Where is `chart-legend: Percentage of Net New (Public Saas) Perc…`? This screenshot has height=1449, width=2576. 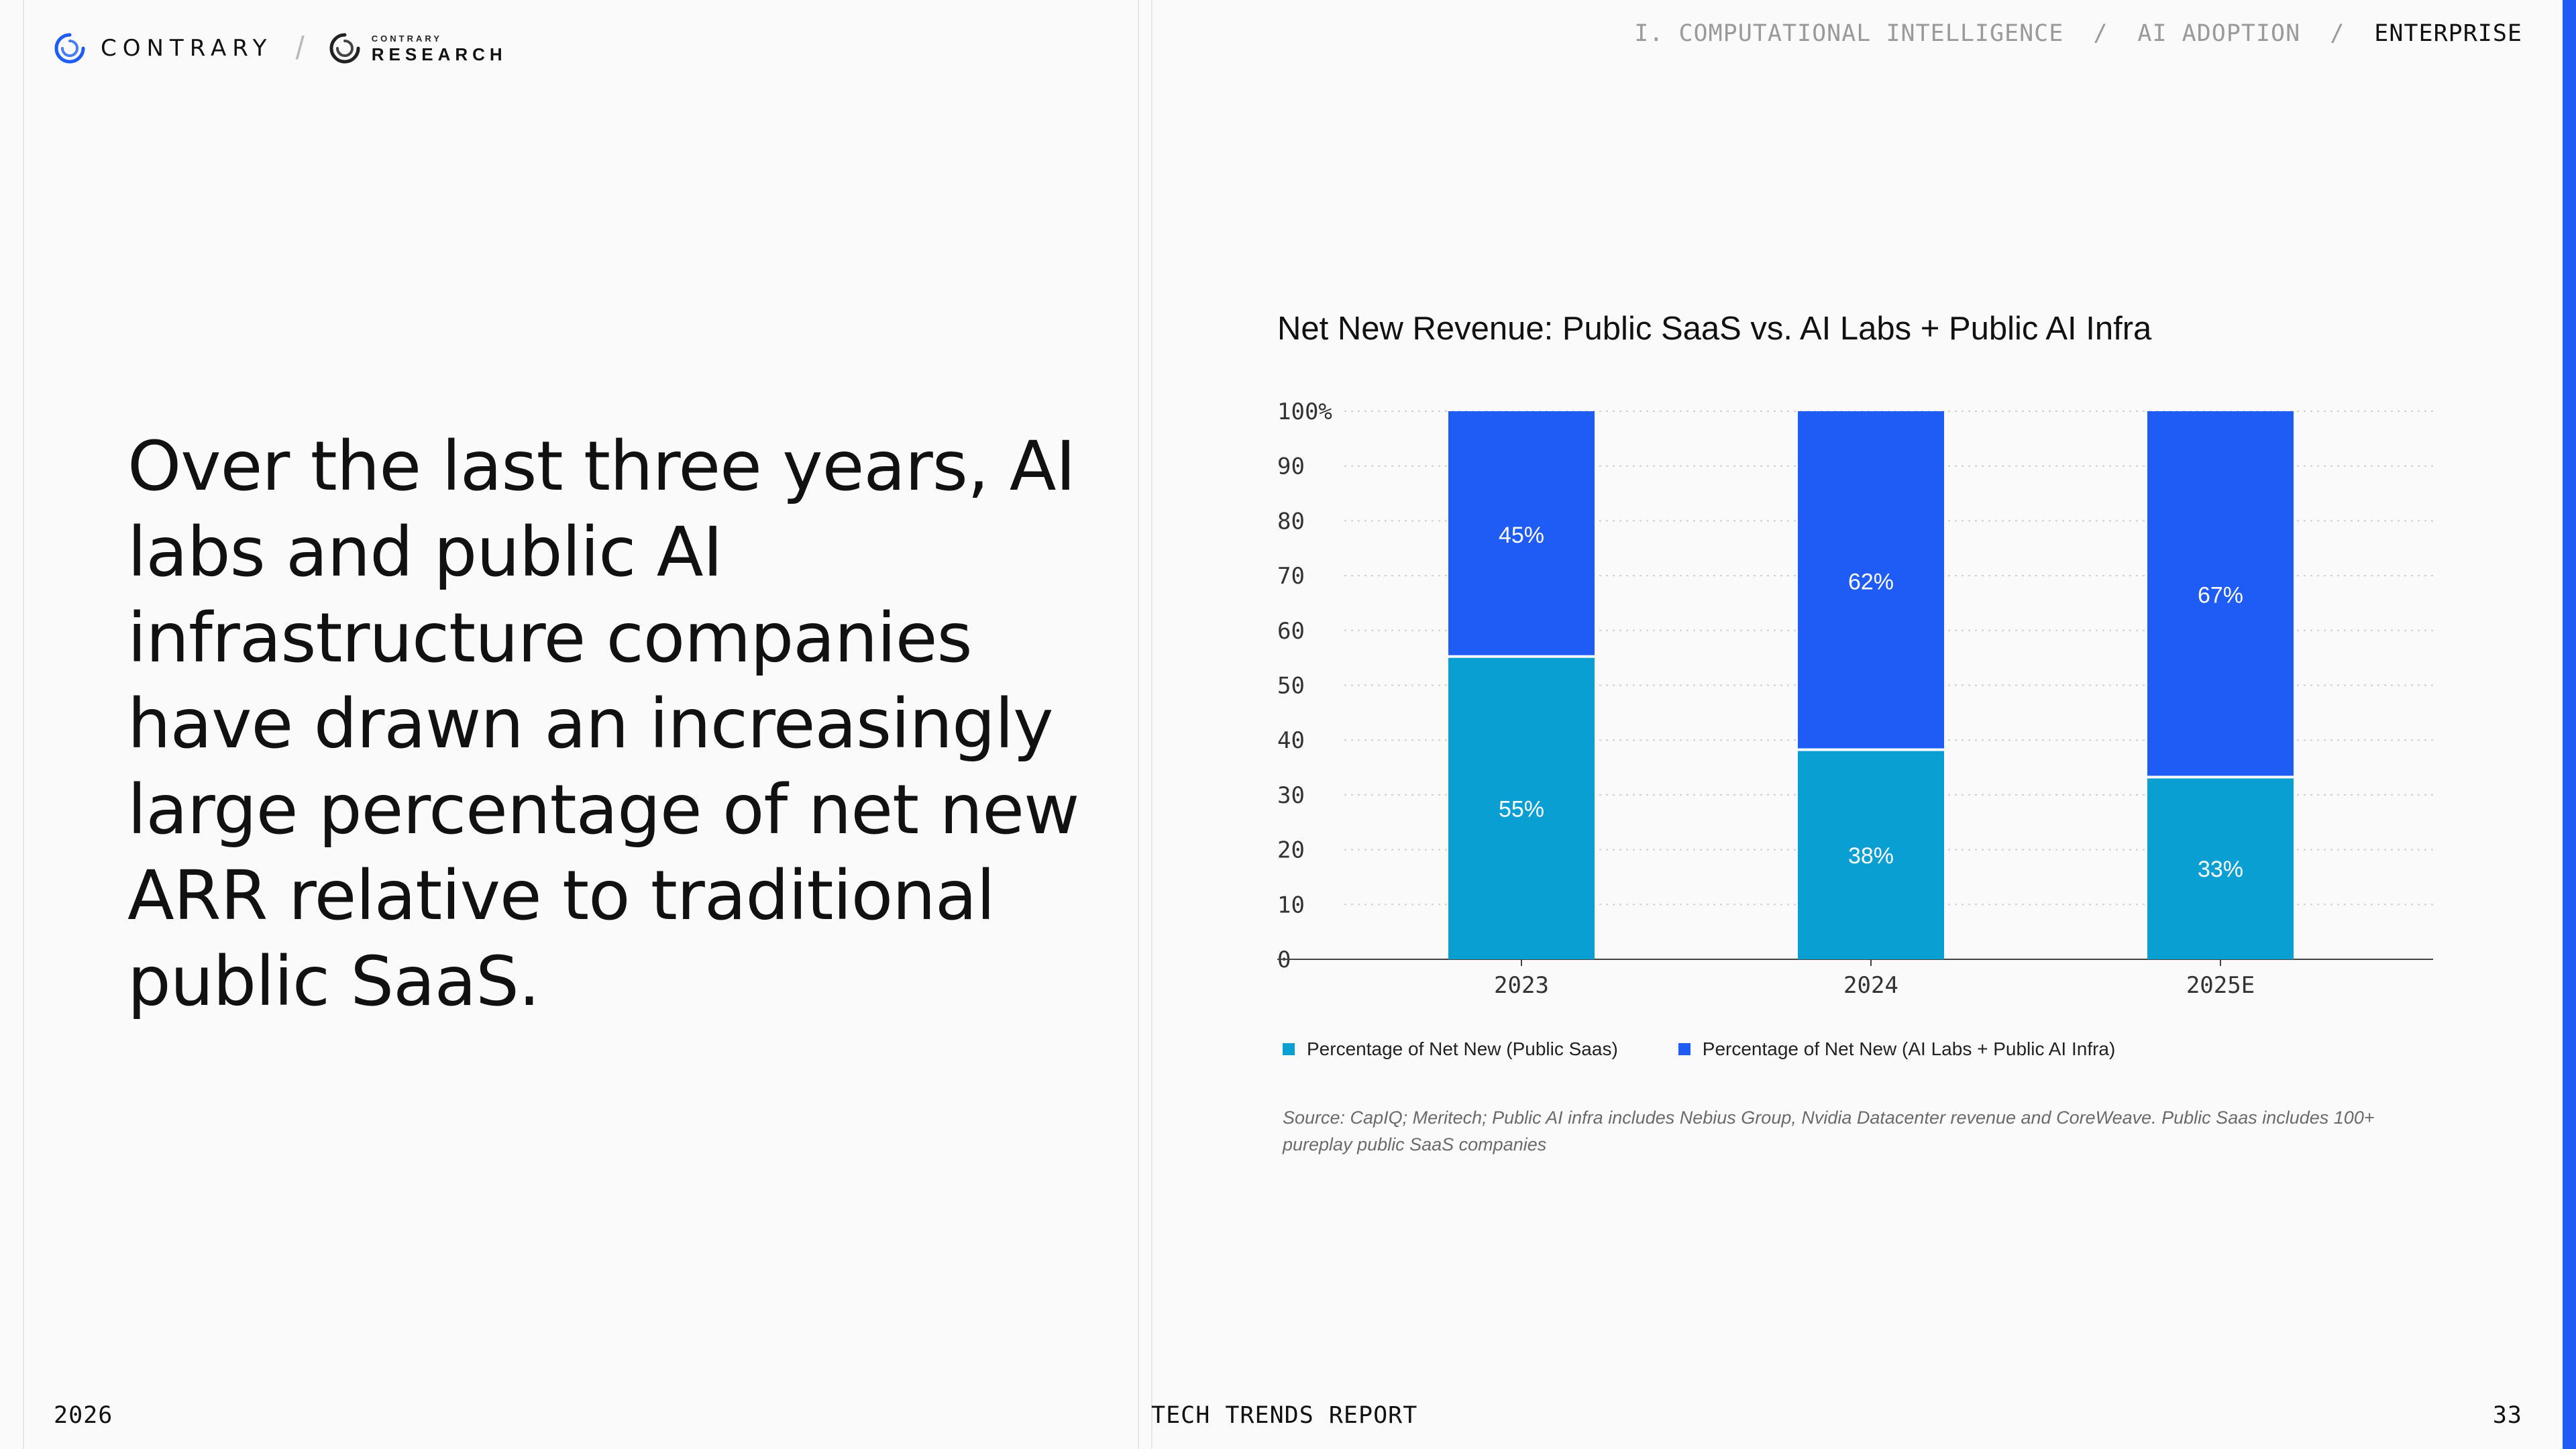
chart-legend: Percentage of Net New (Public Saas) Perc… is located at coordinates (1729, 1049).